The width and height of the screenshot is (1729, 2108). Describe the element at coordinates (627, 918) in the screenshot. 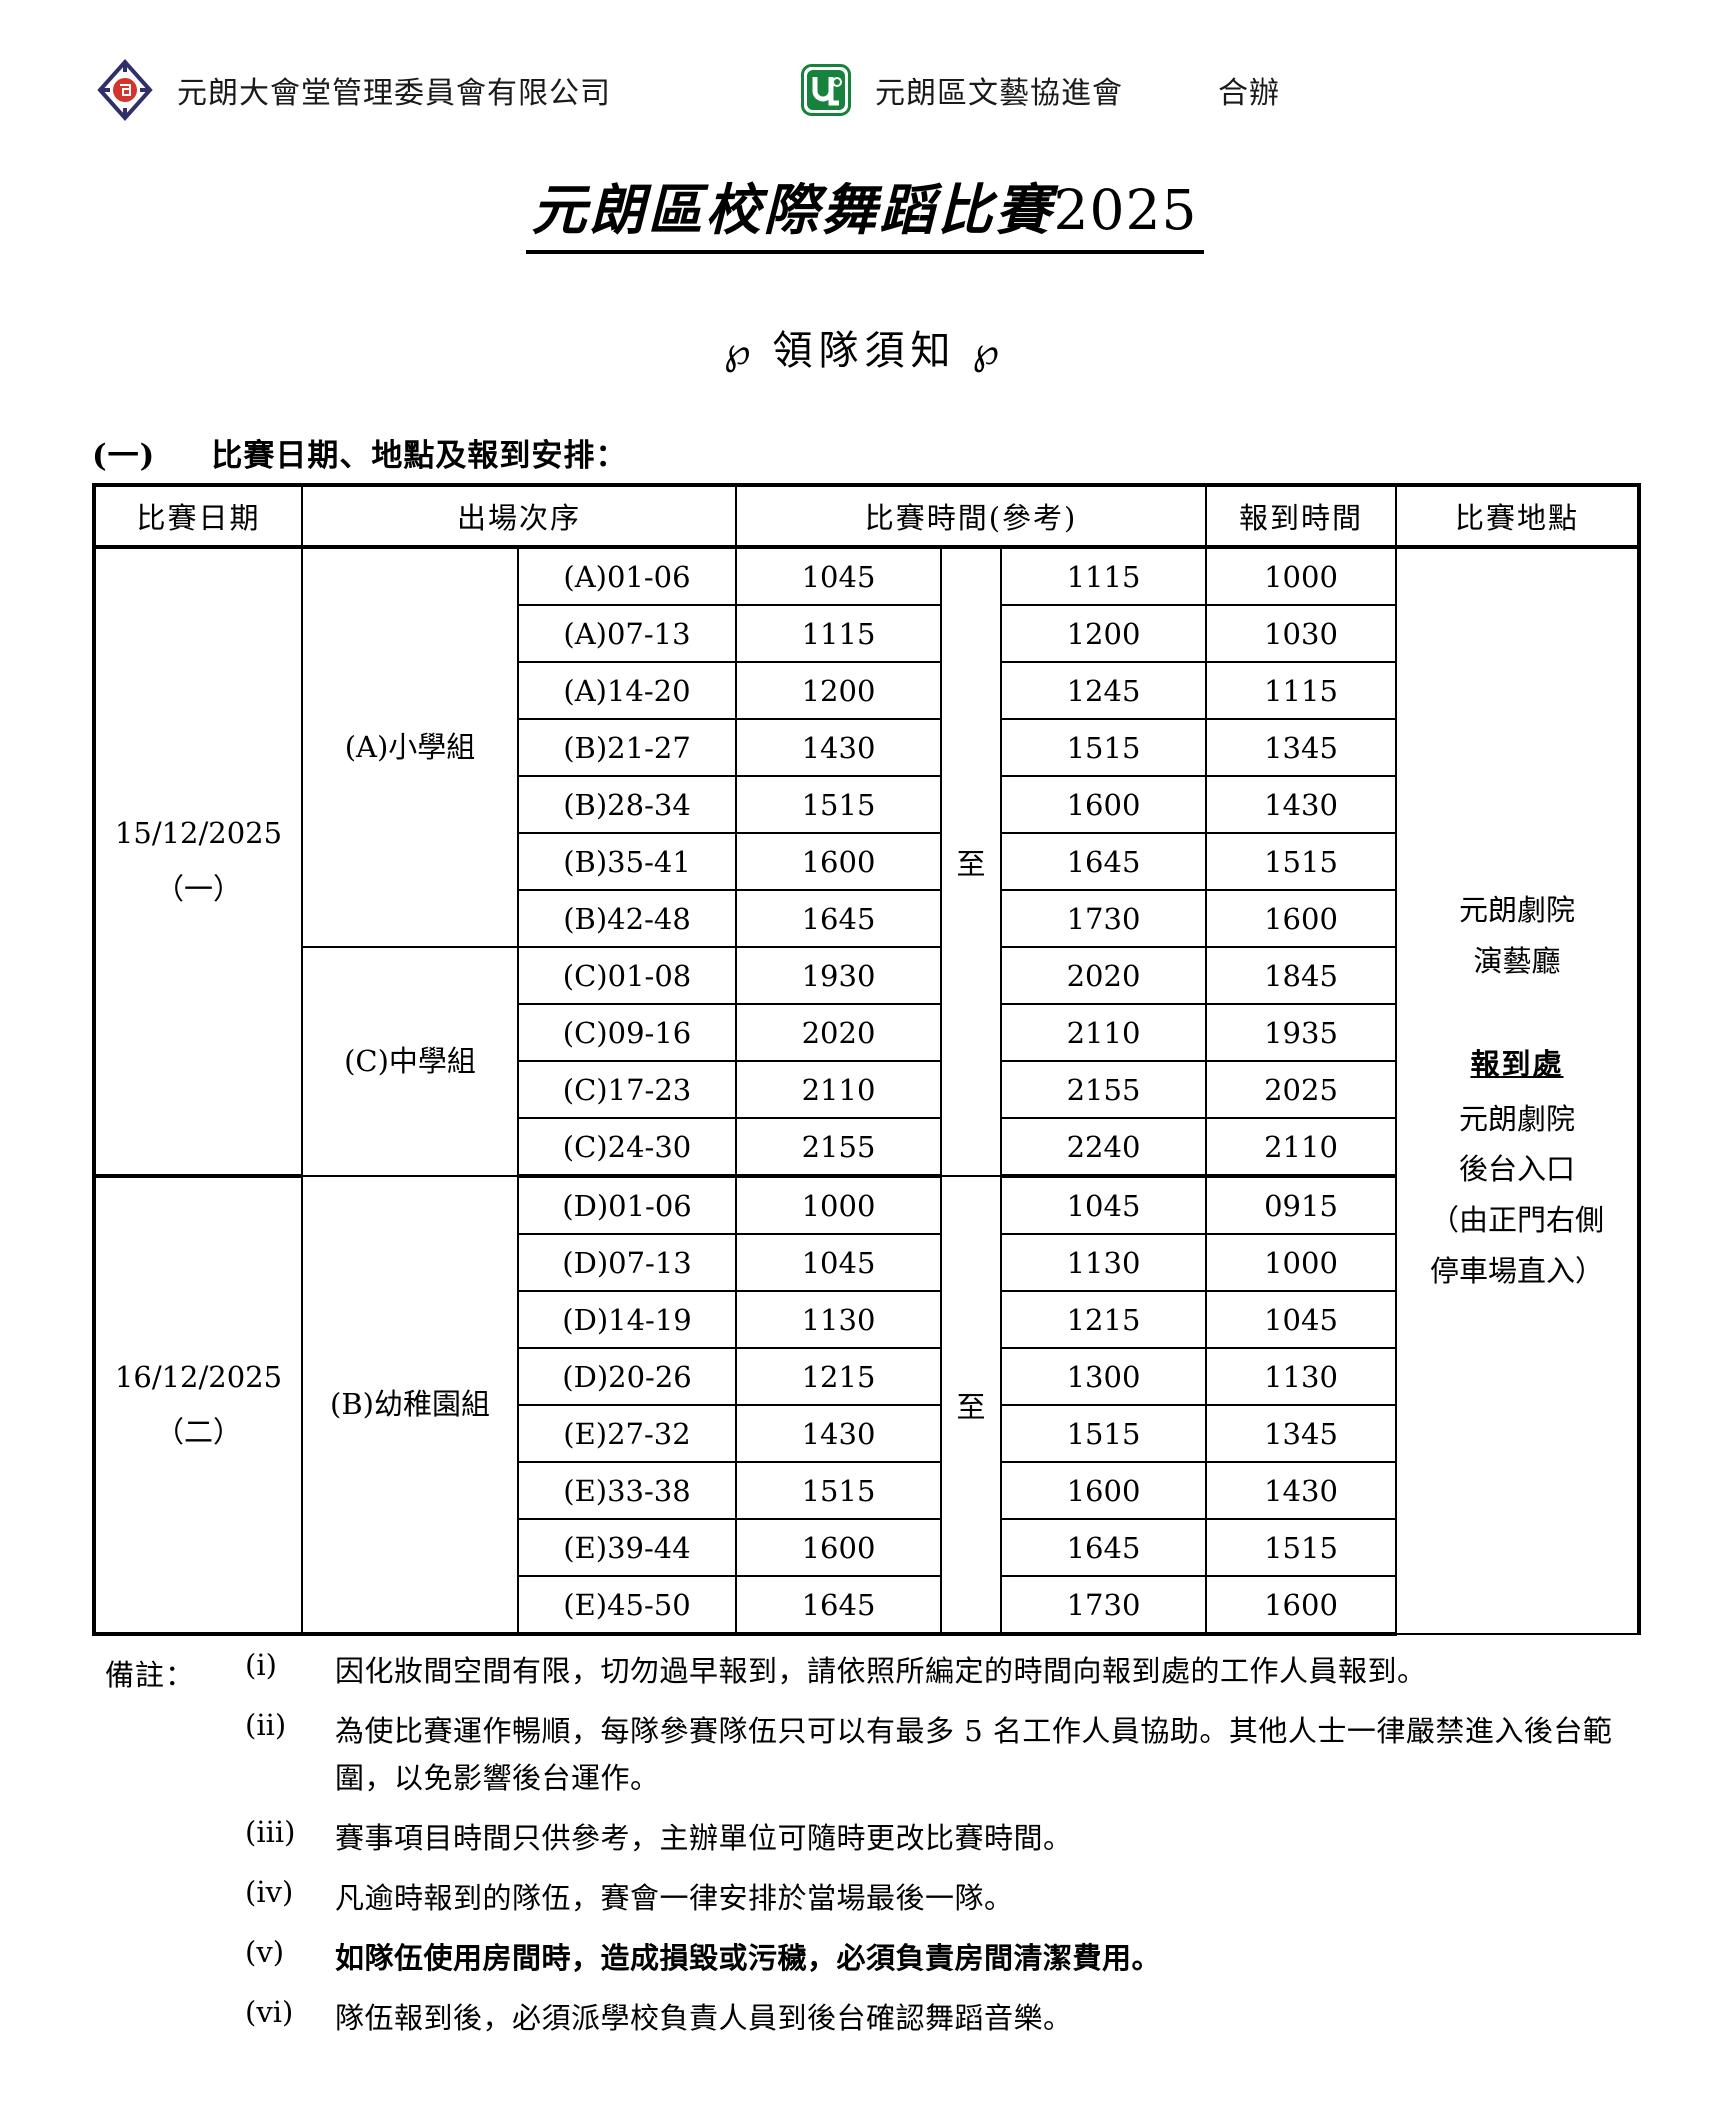

I see `cell-order: (B)42-48` at that location.